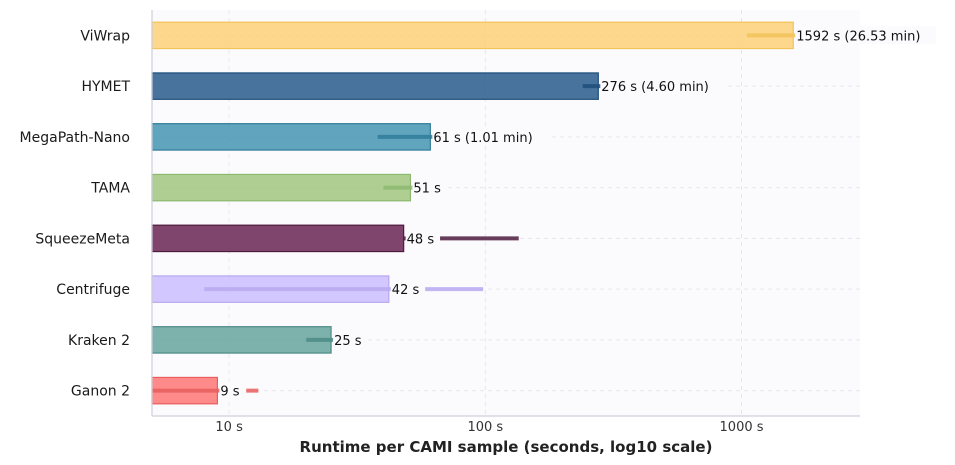  I want to click on category-label: SqueezeMeta, so click(82, 239).